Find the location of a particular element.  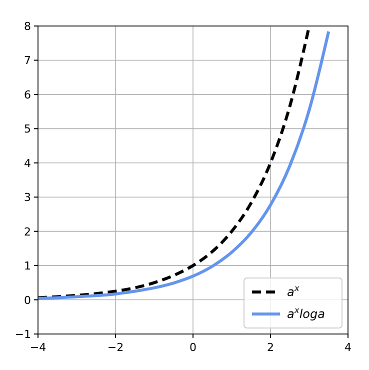

x-tick-label: 2 is located at coordinates (270, 347).